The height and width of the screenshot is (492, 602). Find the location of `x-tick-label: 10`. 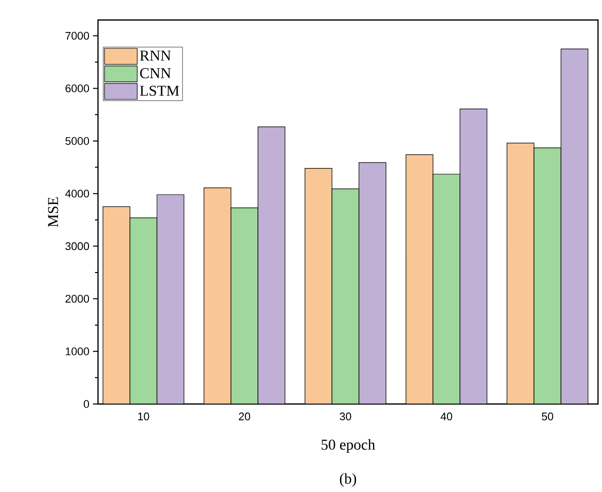

x-tick-label: 10 is located at coordinates (144, 416).